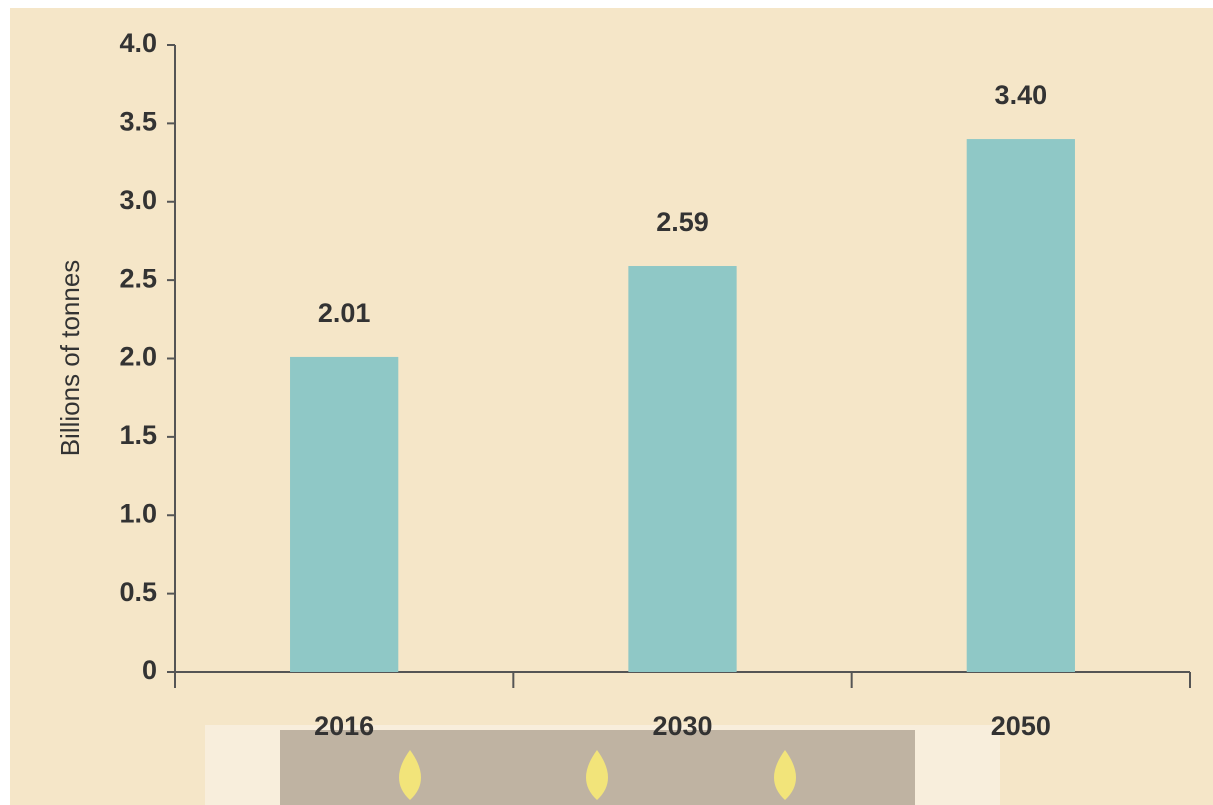  What do you see at coordinates (138, 278) in the screenshot?
I see `y-tick-label: 2.5` at bounding box center [138, 278].